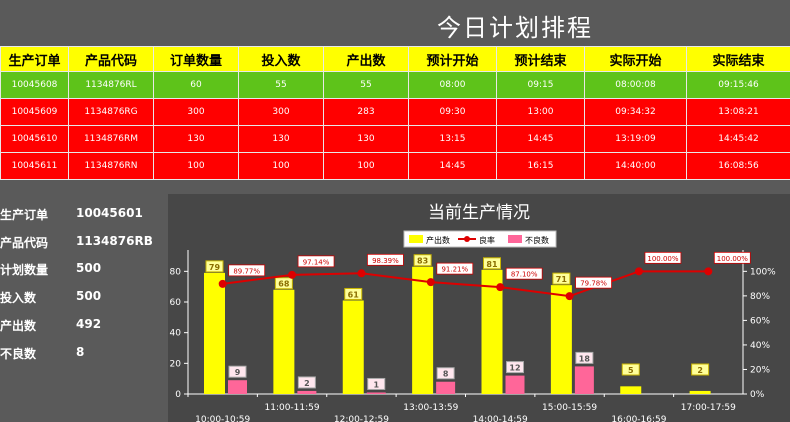 The width and height of the screenshot is (790, 422). What do you see at coordinates (385, 261) in the screenshot?
I see `yield-data-label: 98.39%` at bounding box center [385, 261].